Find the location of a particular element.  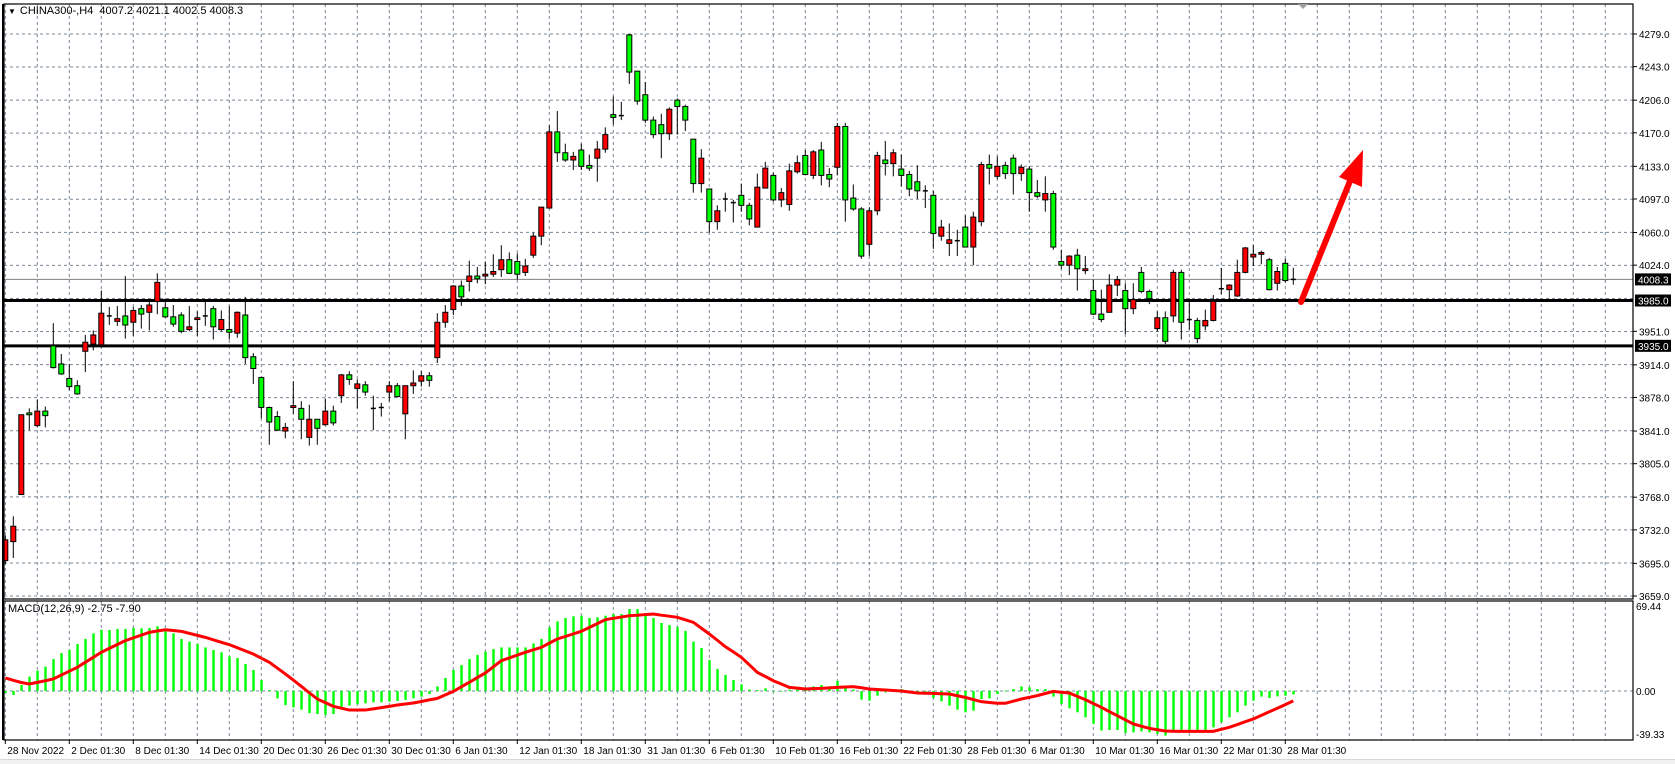

price-tick-label: 4060.0 is located at coordinates (1654, 234).